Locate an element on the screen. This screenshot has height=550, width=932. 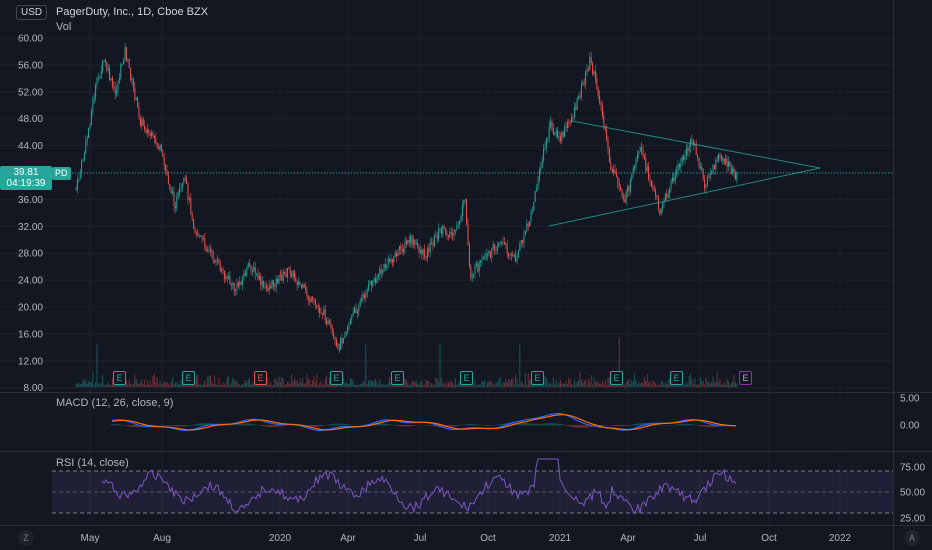
macd-tick-label: 5.00 is located at coordinates (910, 399).